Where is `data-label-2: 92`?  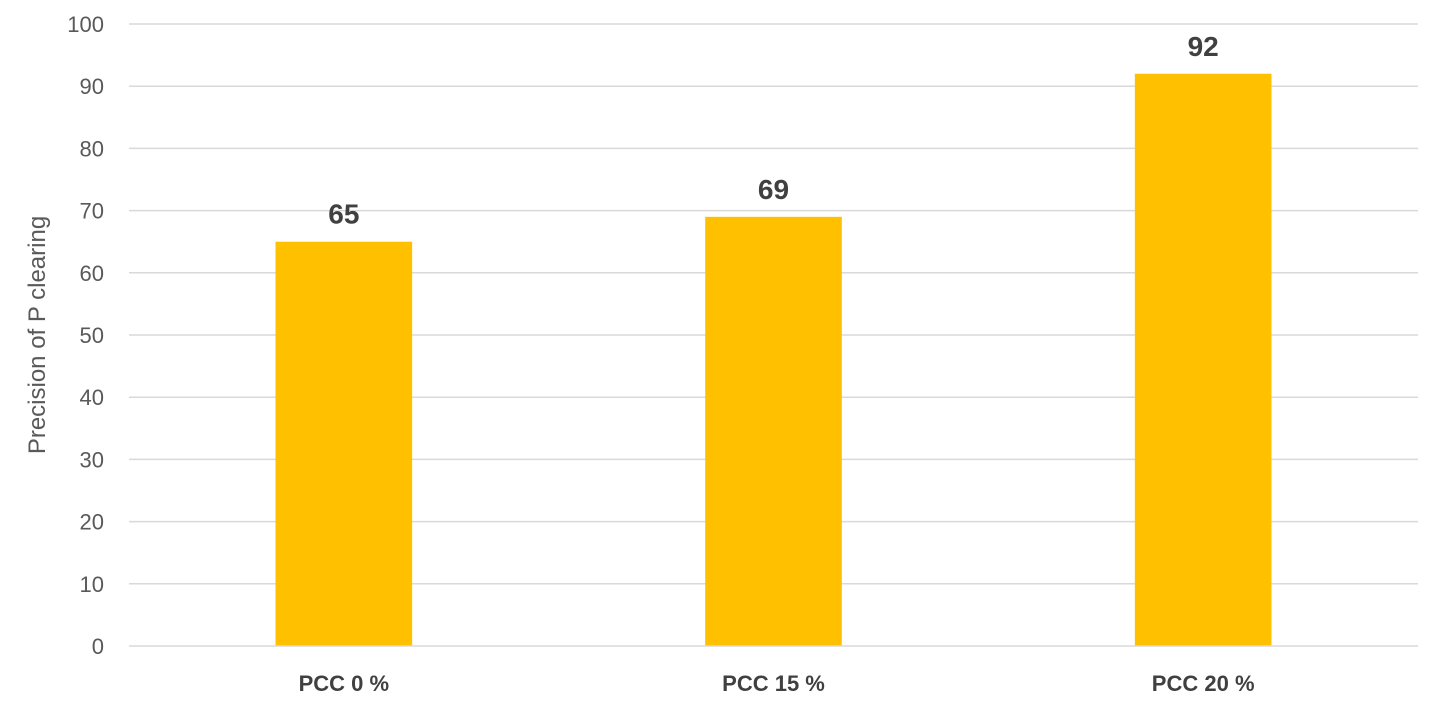 data-label-2: 92 is located at coordinates (1203, 46).